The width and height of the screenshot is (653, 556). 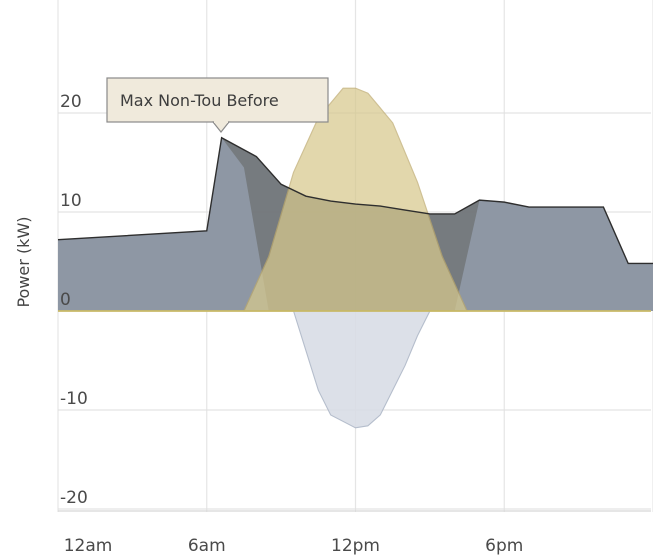 What do you see at coordinates (88, 546) in the screenshot?
I see `x-tick-label: 12am` at bounding box center [88, 546].